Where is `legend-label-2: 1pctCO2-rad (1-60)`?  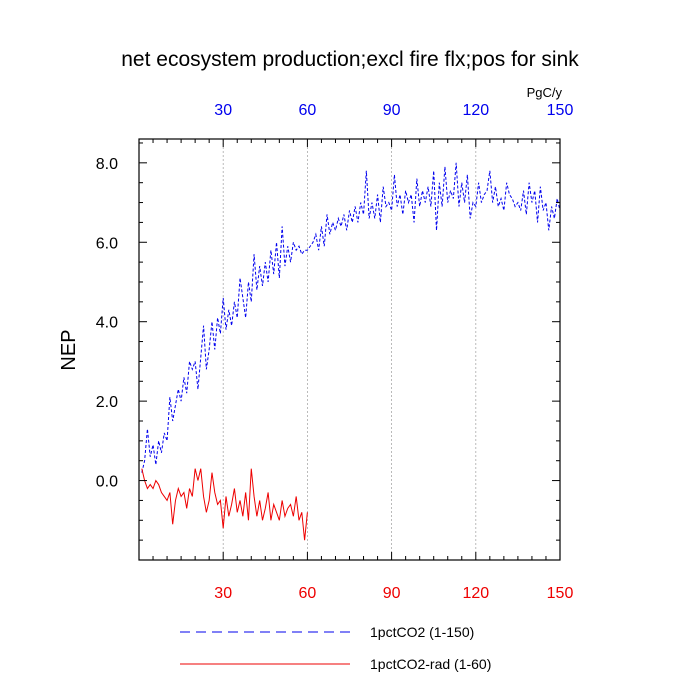 legend-label-2: 1pctCO2-rad (1-60) is located at coordinates (430, 664).